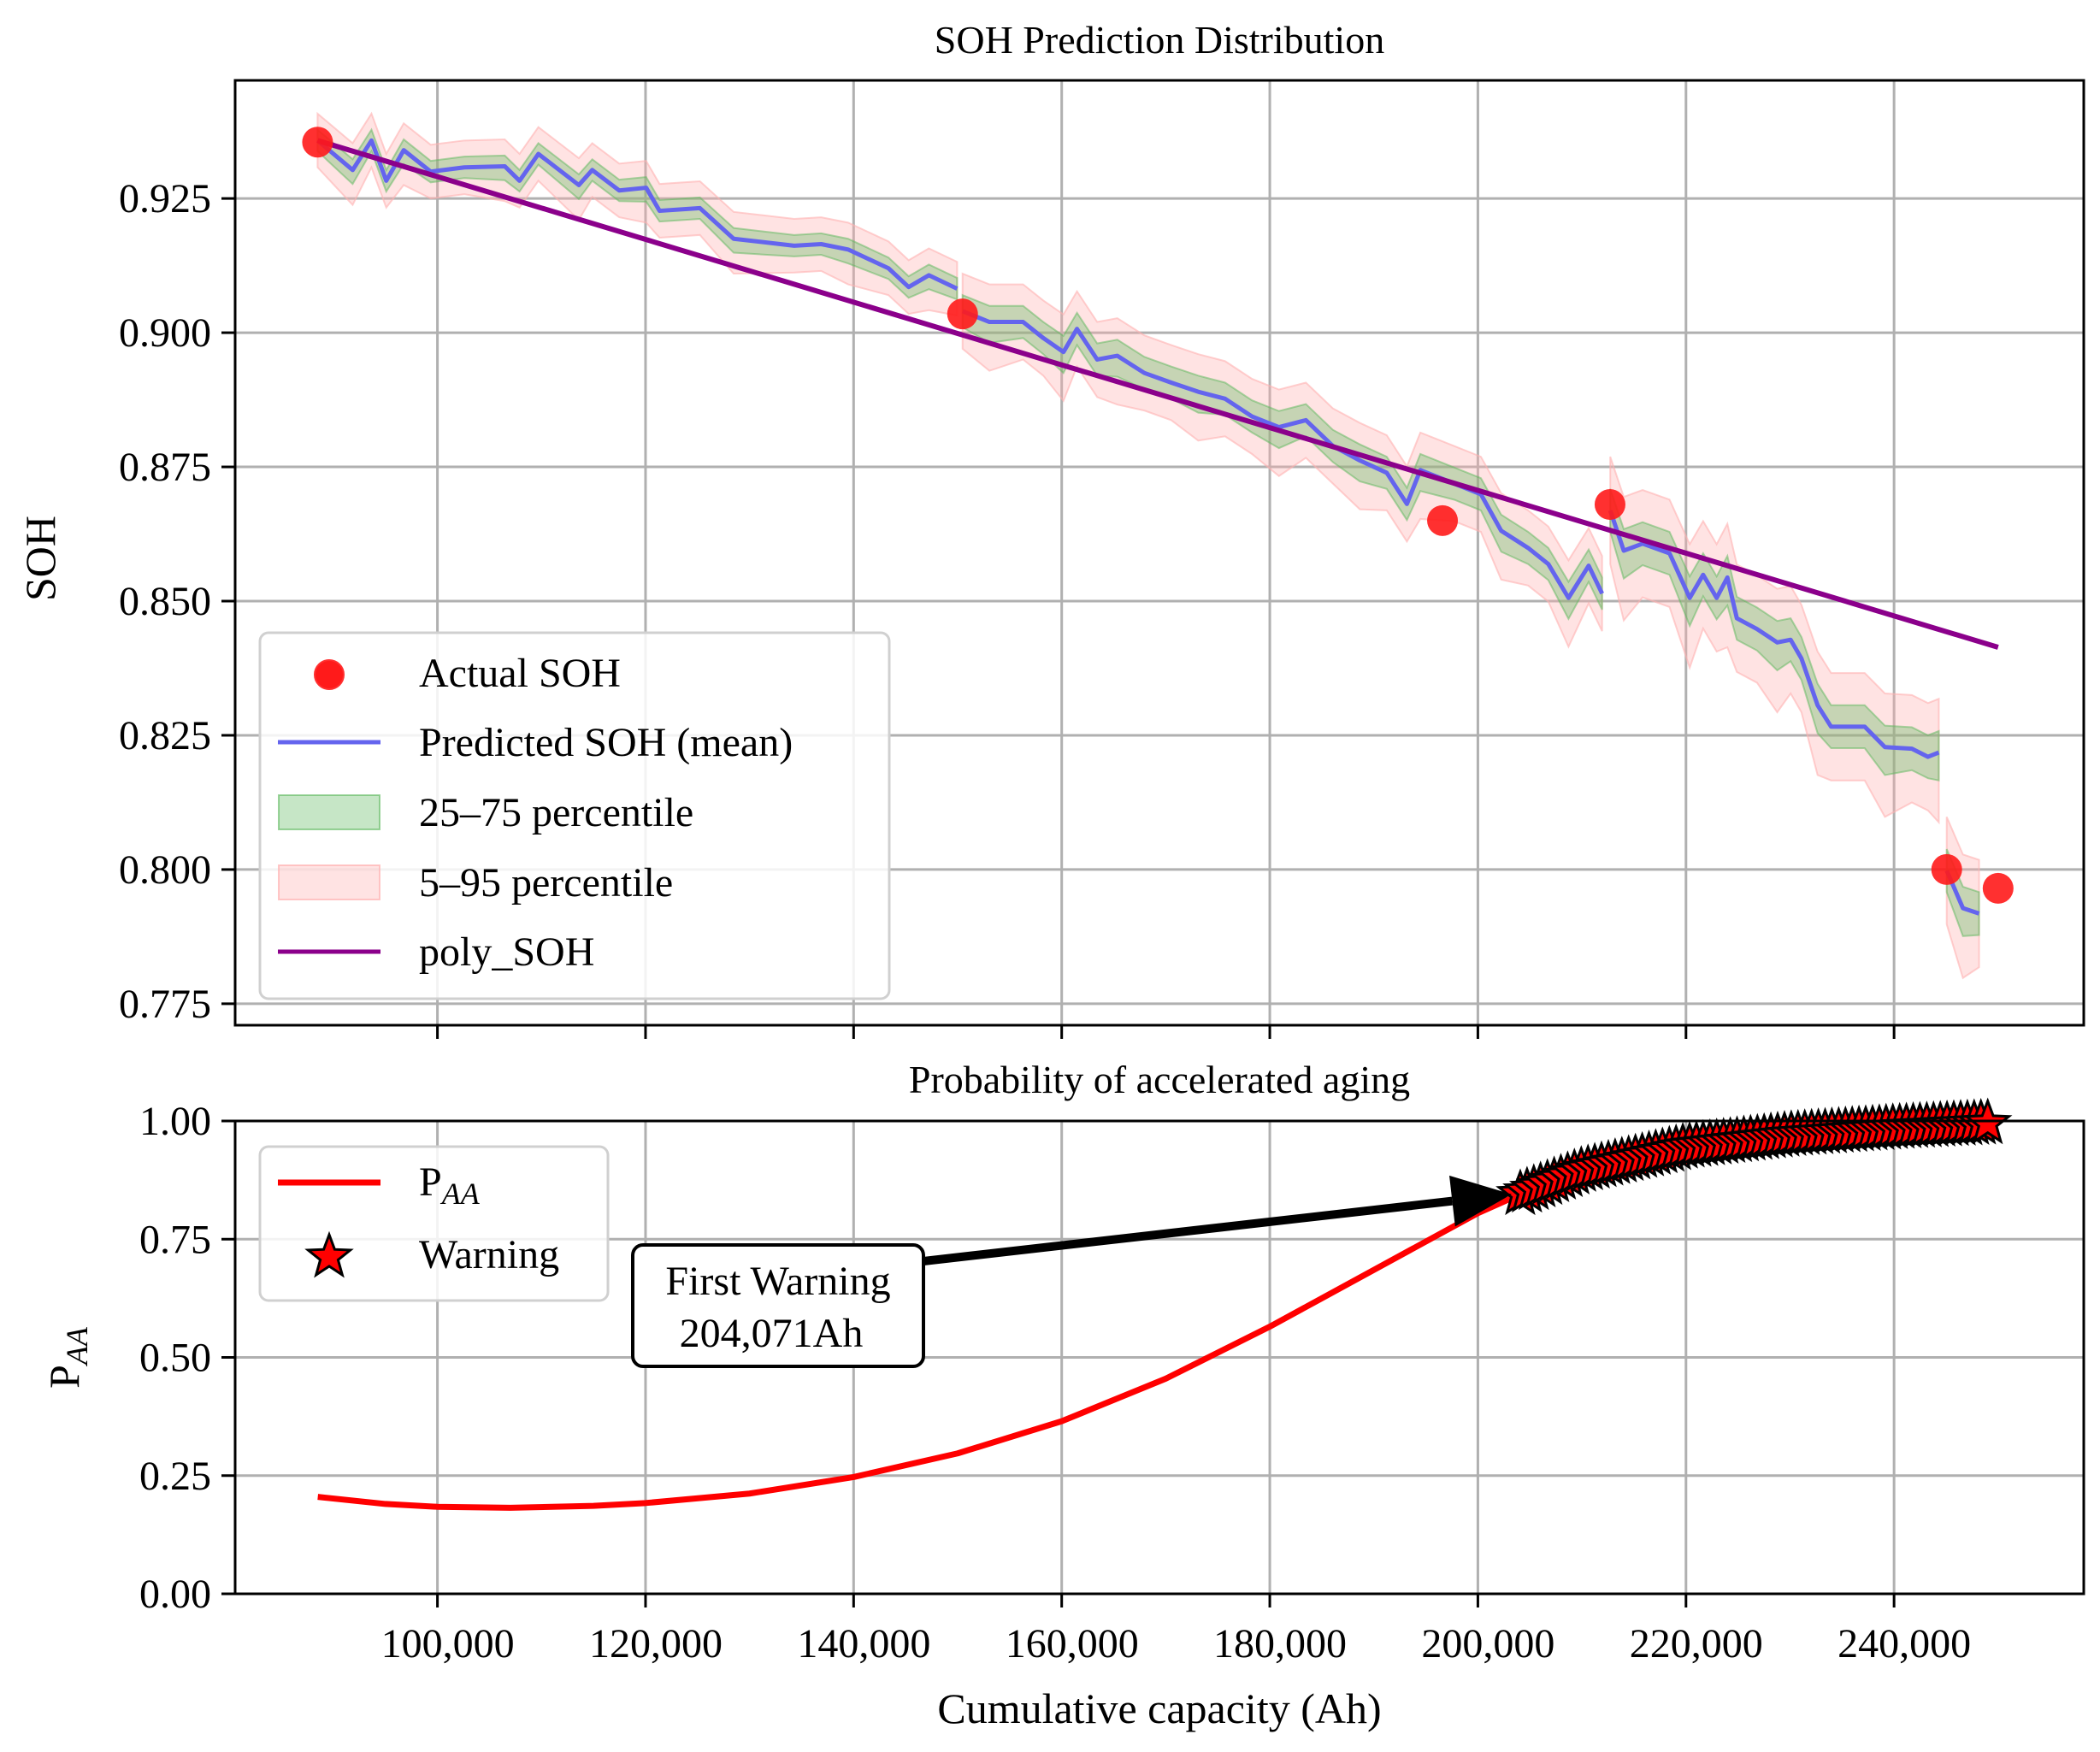 This screenshot has height=1752, width=2100. I want to click on legend-p5-95-swatch, so click(329, 882).